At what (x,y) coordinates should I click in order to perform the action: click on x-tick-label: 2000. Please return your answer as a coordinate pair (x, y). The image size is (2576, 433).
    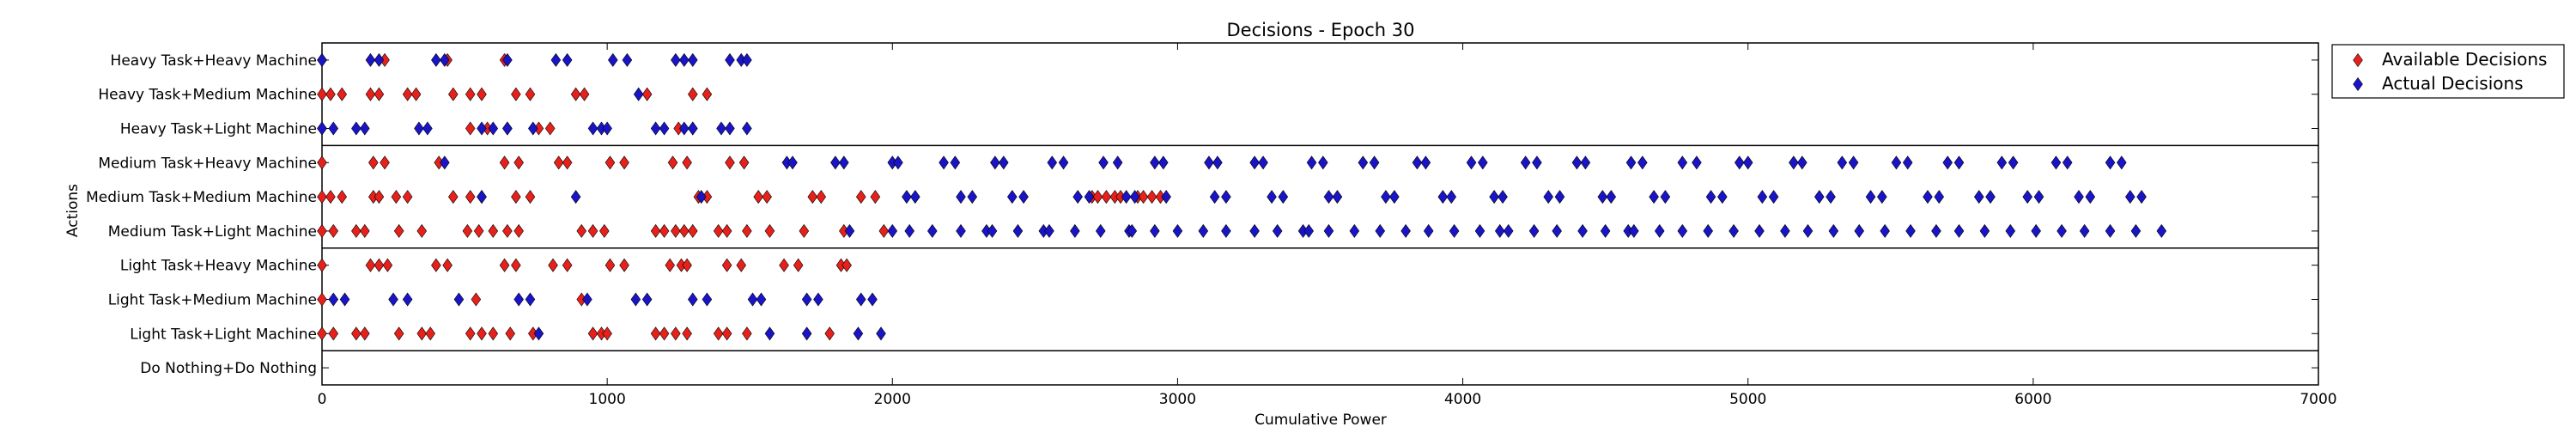
    Looking at the image, I should click on (892, 399).